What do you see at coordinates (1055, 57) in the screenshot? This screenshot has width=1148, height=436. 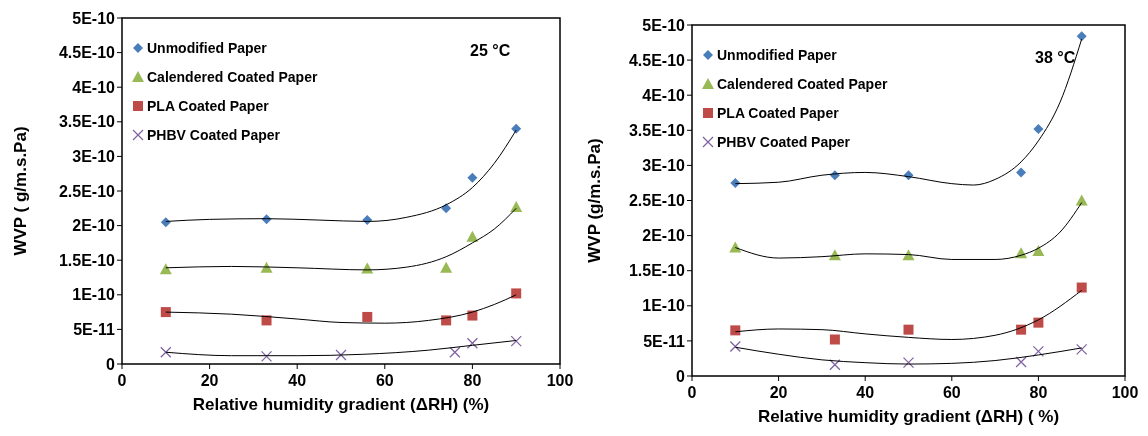 I see `annotation: 38 °C` at bounding box center [1055, 57].